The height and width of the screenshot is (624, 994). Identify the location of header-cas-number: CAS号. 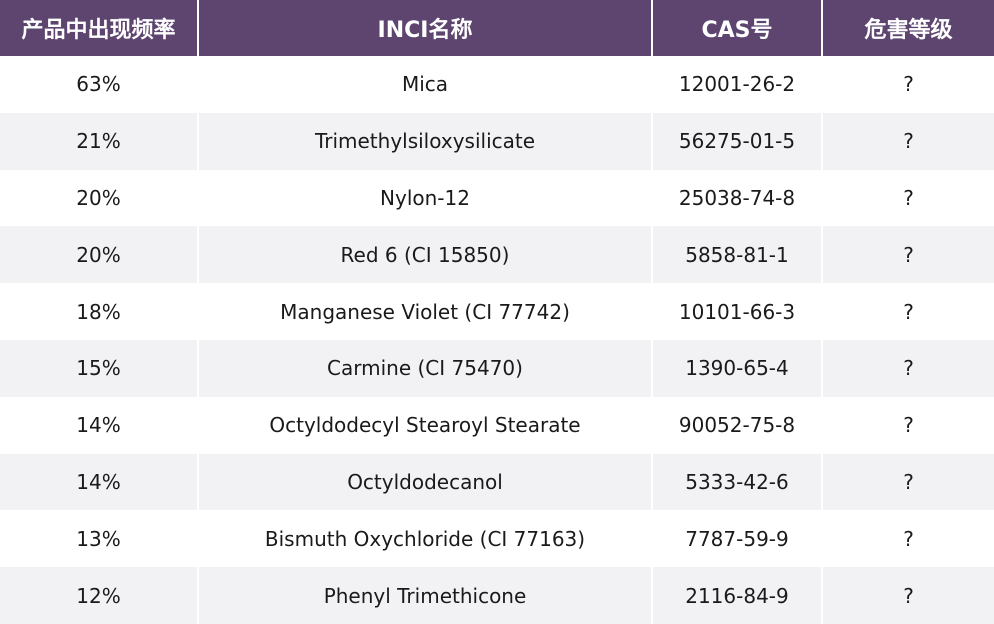
(737, 28).